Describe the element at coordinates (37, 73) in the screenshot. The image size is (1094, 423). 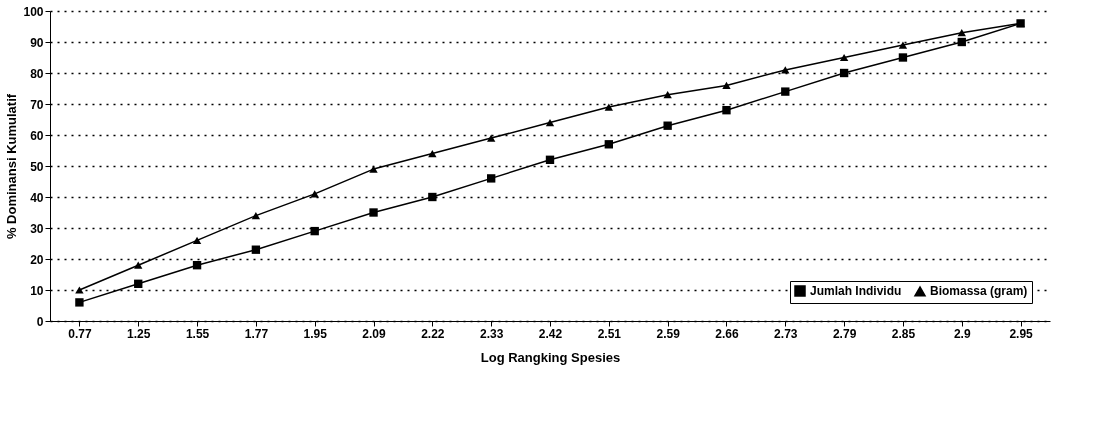
I see `y-tick-label: 80` at that location.